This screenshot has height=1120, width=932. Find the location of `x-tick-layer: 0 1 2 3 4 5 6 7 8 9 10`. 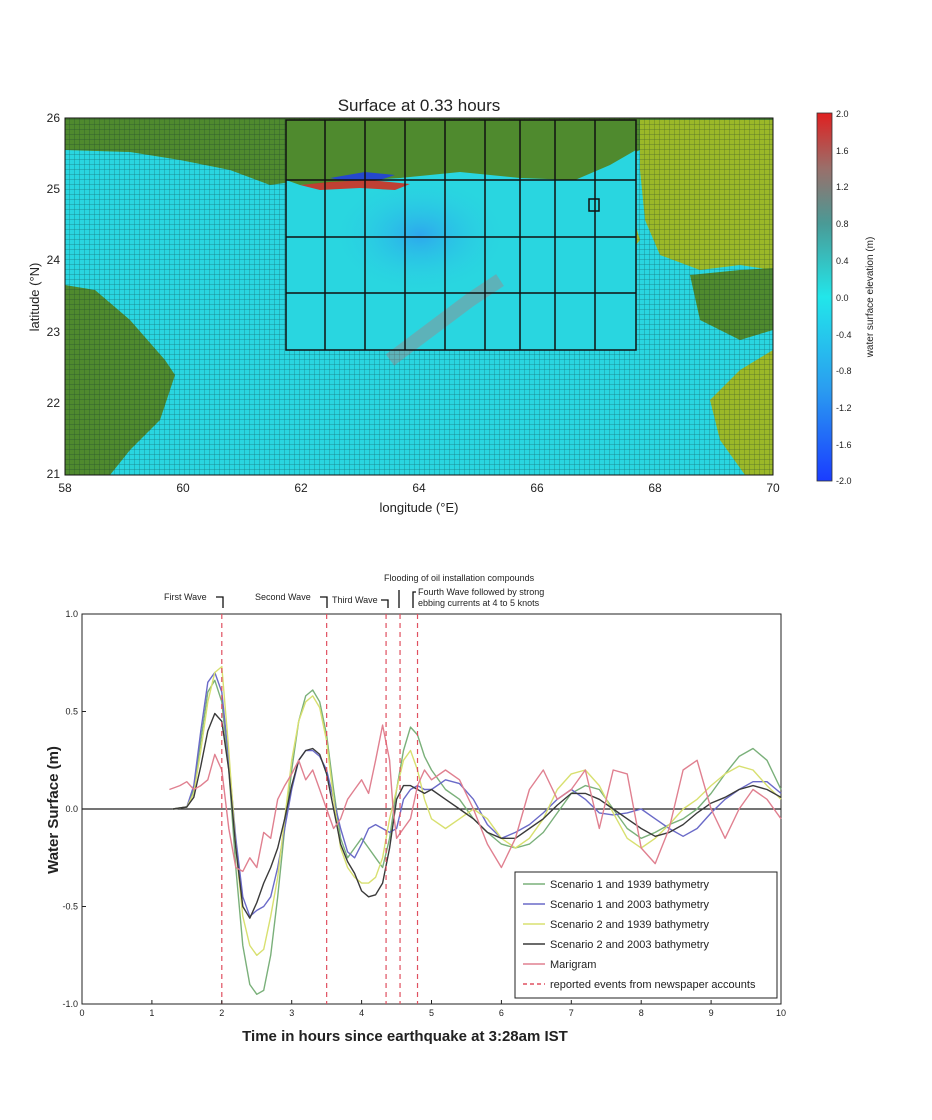

x-tick-layer: 0 1 2 3 4 5 6 7 8 9 10 is located at coordinates (432, 1009).